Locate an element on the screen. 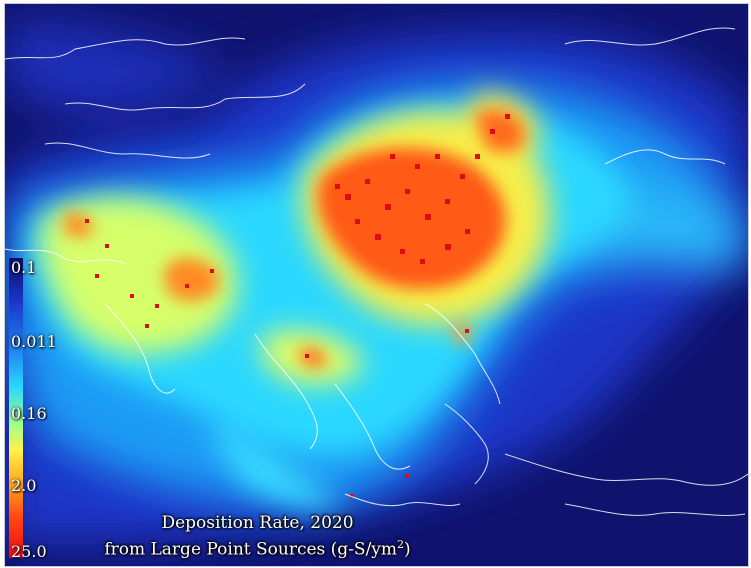 This screenshot has height=568, width=751. color-scale-bar is located at coordinates (16, 408).